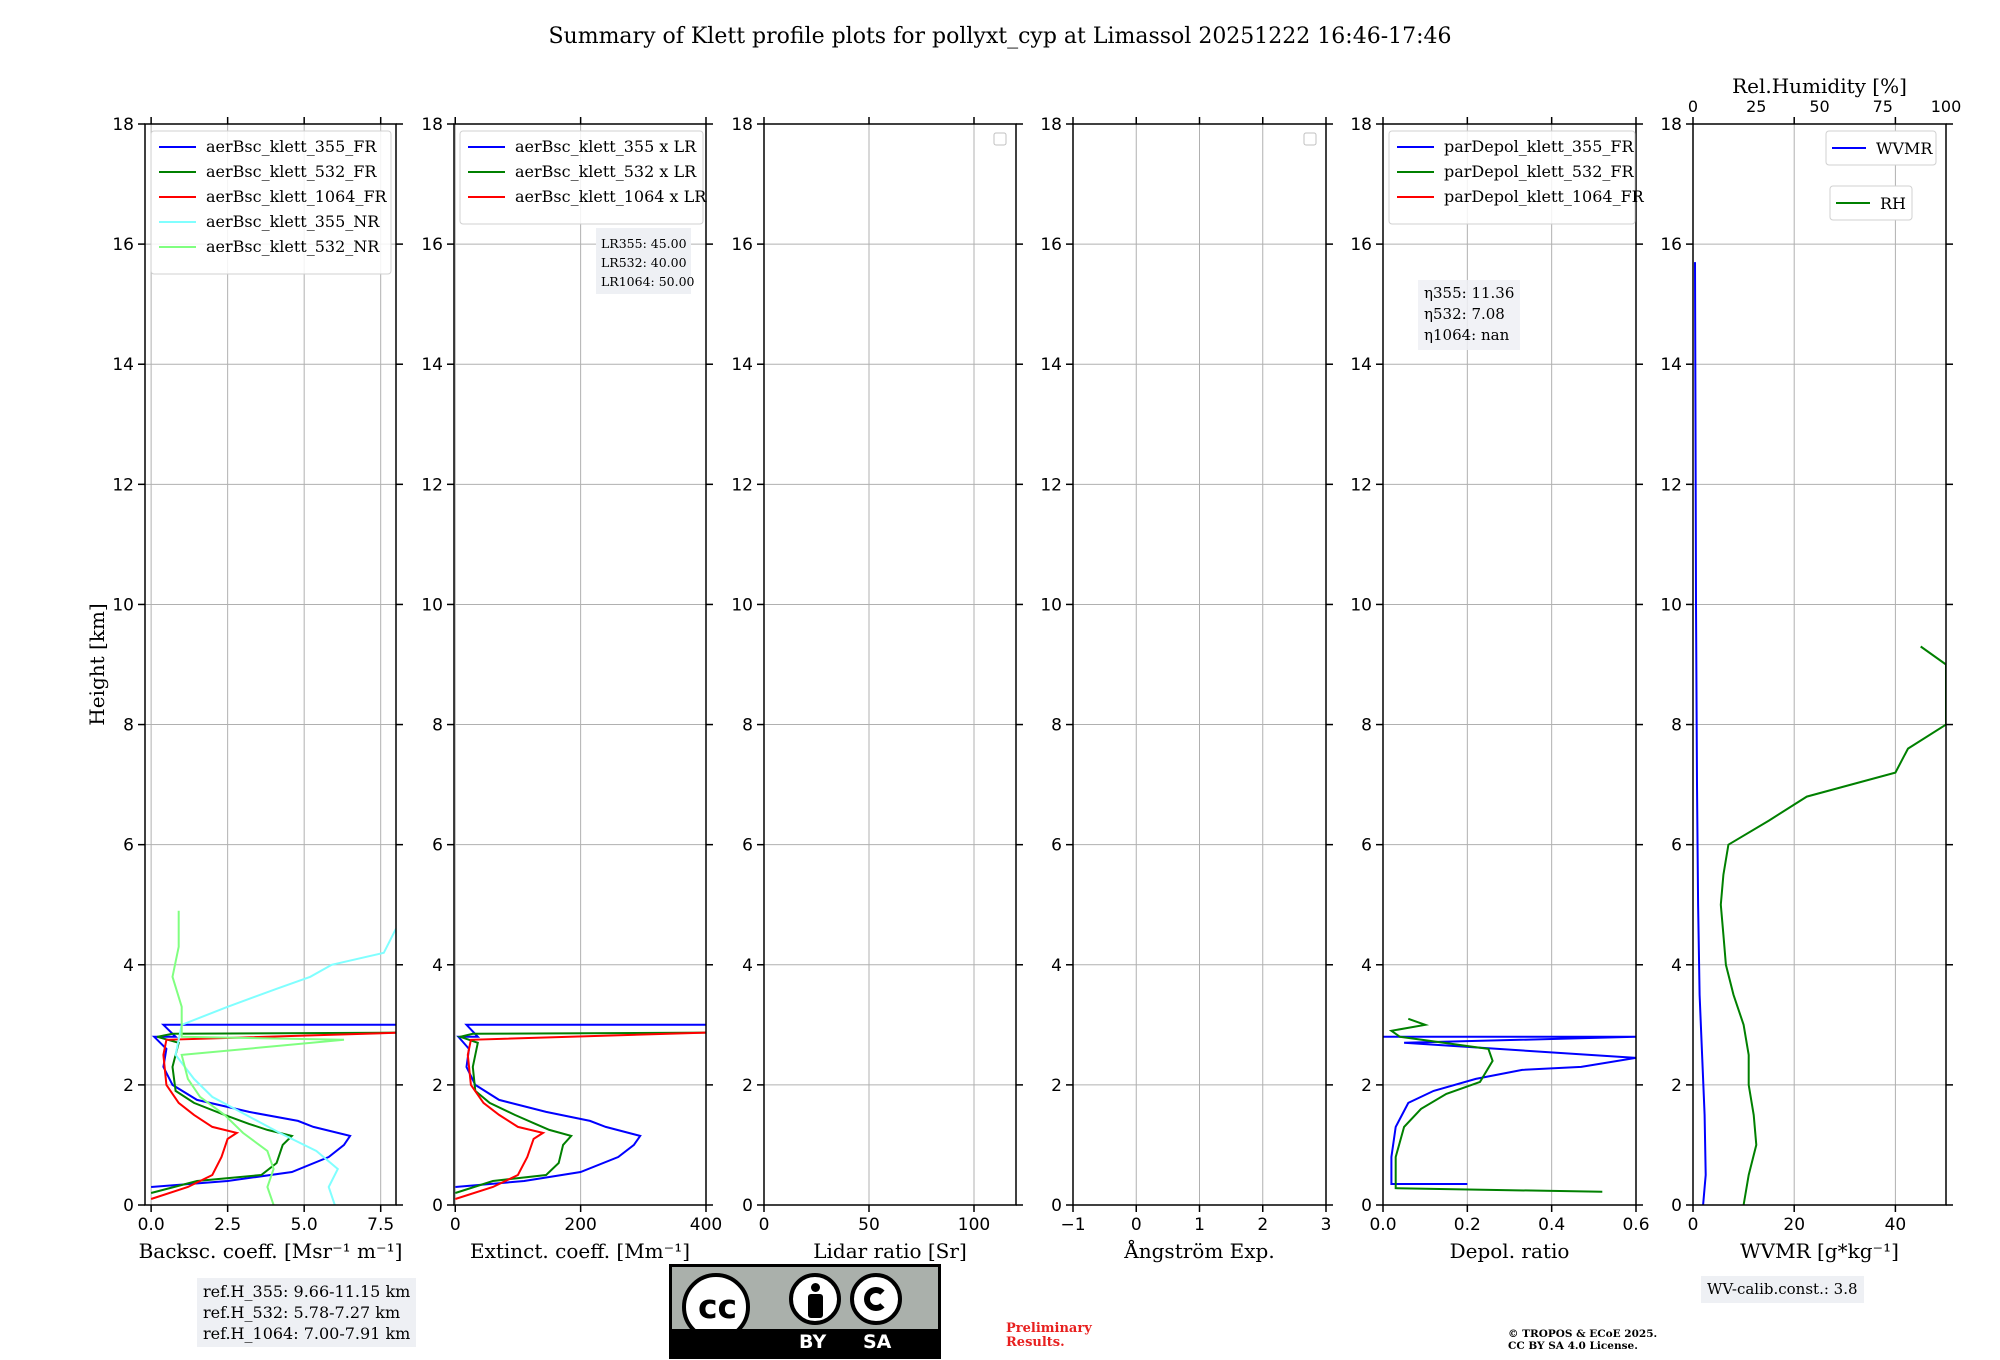 This screenshot has height=1360, width=2000. What do you see at coordinates (307, 1333) in the screenshot?
I see `ref-height-1064: ref.H_1064: 7.00-7.91 km` at bounding box center [307, 1333].